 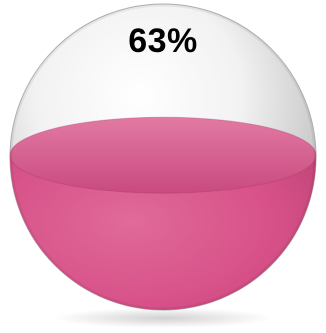 I want to click on percentage-label: 63%, so click(x=163, y=41).